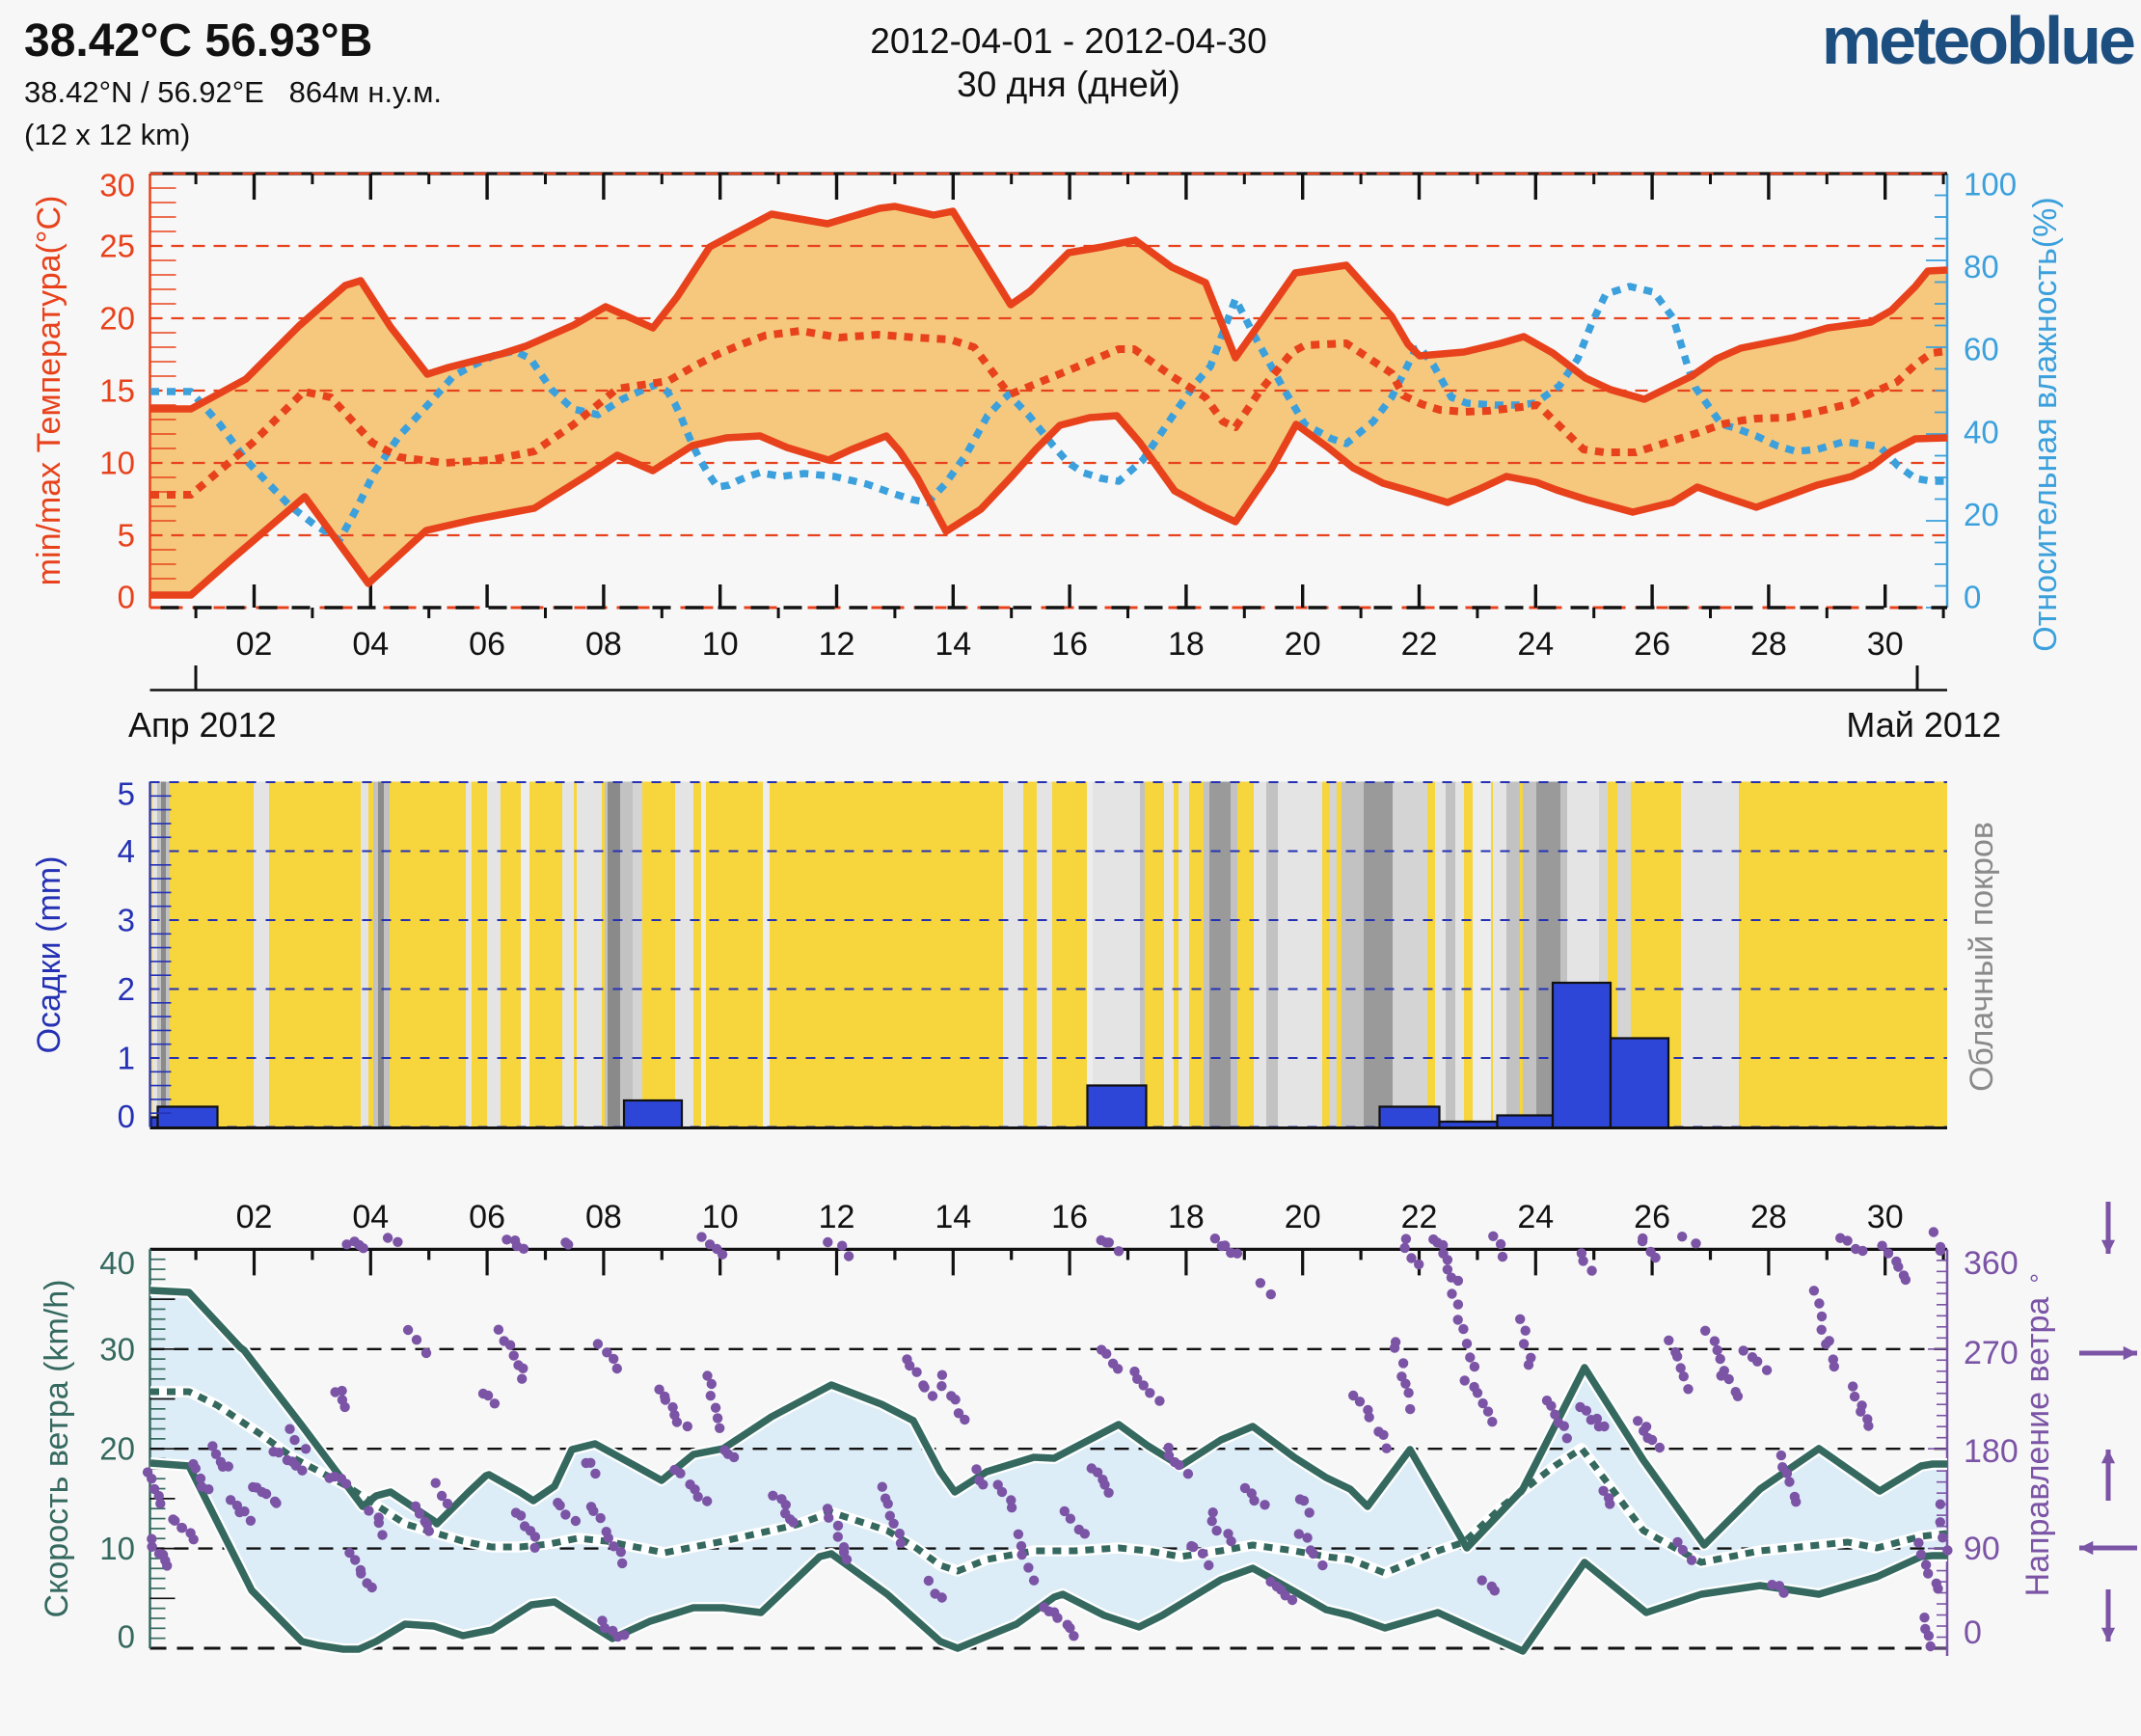  What do you see at coordinates (1978, 40) in the screenshot?
I see `svg-text: meteoblue` at bounding box center [1978, 40].